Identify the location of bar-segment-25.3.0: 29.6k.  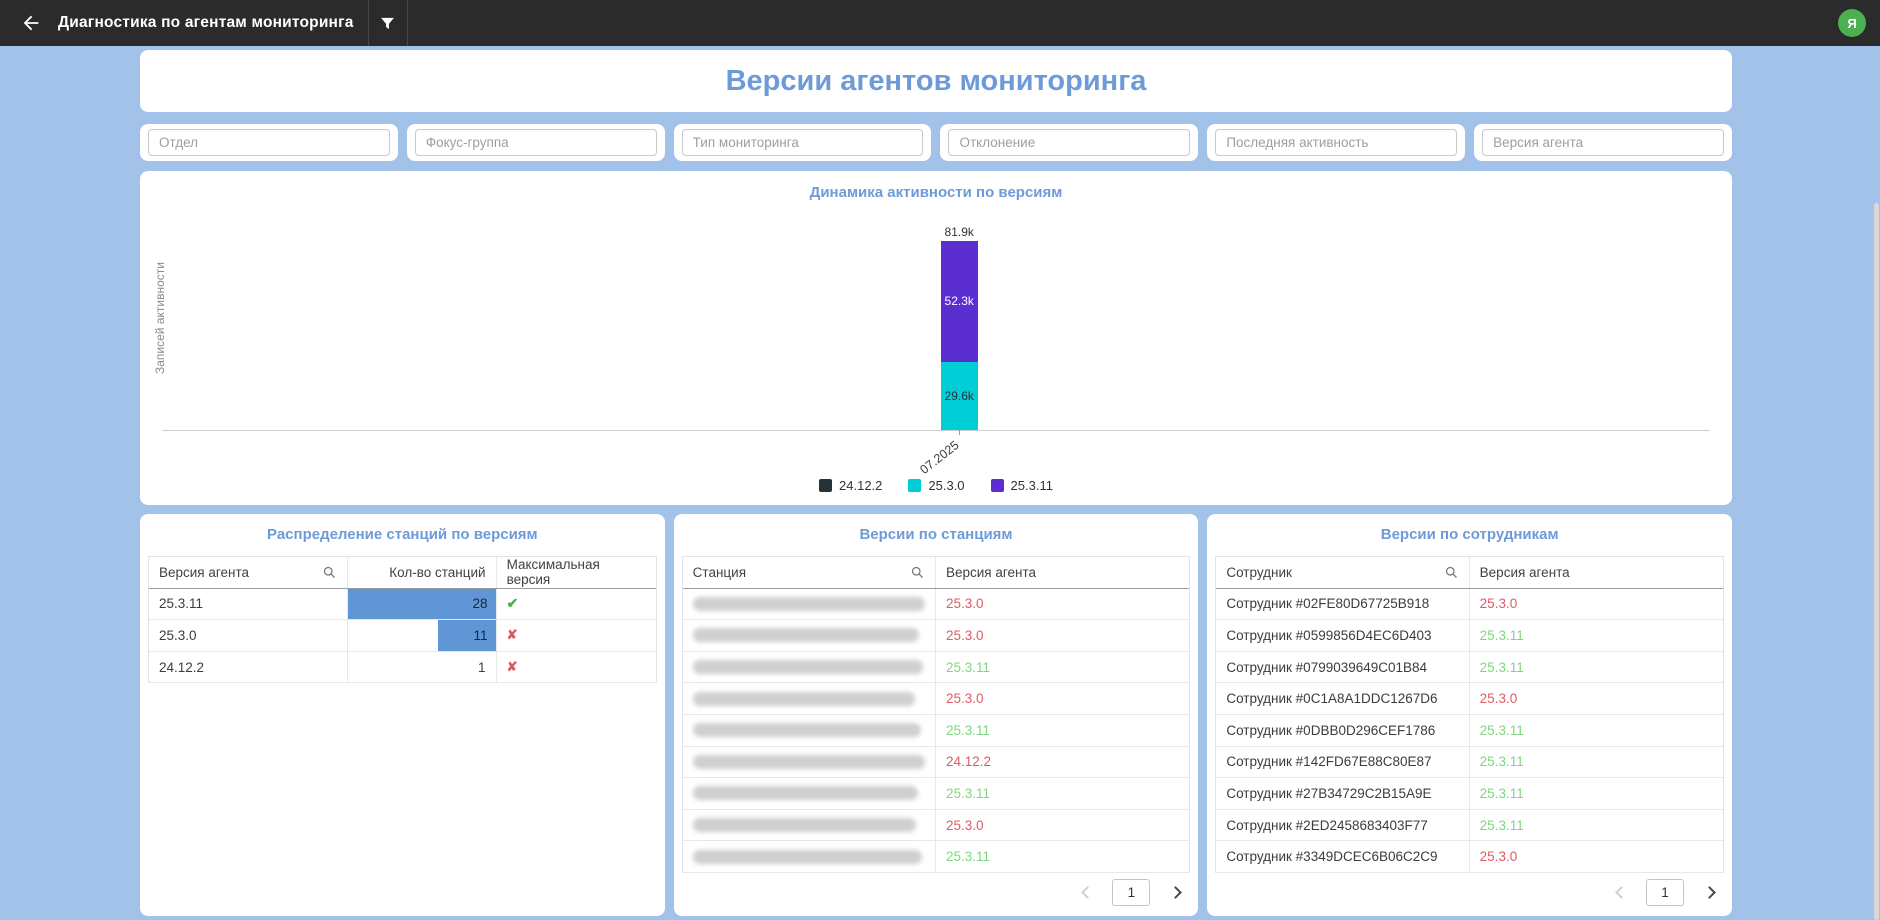
(959, 395).